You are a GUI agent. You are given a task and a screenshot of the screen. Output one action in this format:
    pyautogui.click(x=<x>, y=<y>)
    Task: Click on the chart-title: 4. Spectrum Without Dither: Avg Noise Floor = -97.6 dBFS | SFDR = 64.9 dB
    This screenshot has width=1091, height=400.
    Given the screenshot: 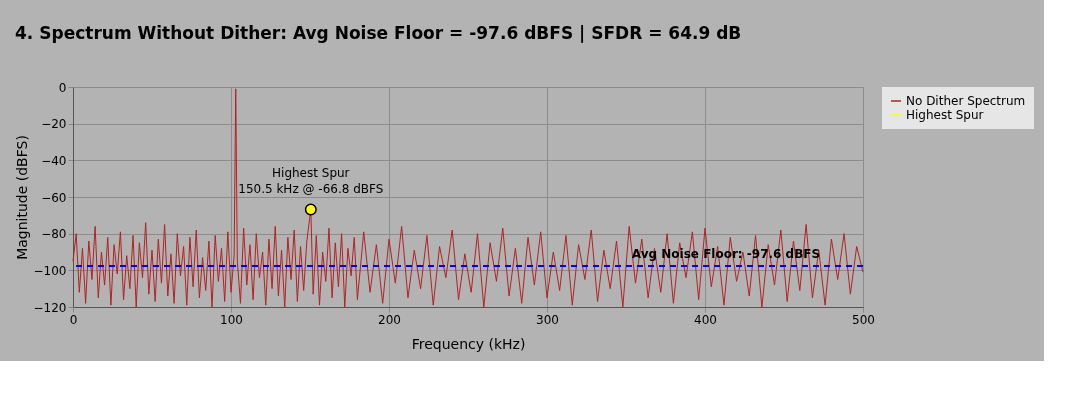 What is the action you would take?
    pyautogui.click(x=378, y=33)
    